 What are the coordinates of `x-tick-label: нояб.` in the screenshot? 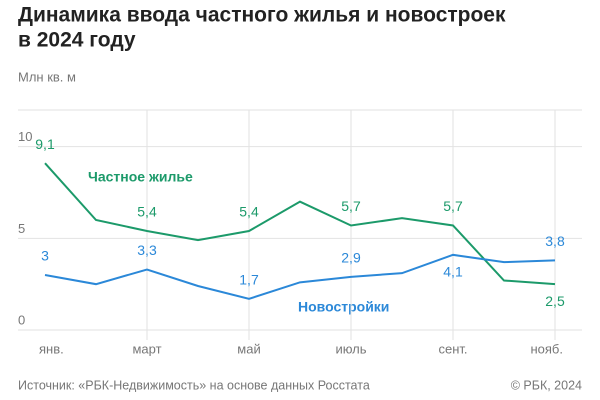 It's located at (546, 348).